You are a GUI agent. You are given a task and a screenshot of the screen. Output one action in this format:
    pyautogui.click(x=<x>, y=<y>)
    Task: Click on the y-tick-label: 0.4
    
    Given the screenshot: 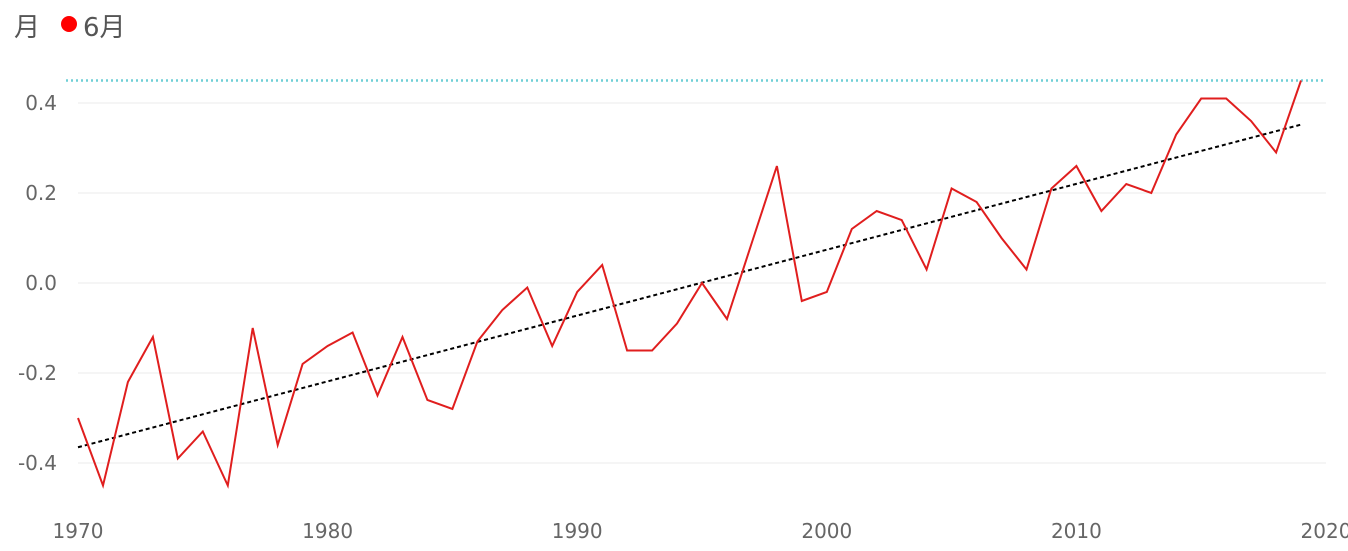 What is the action you would take?
    pyautogui.click(x=41, y=103)
    